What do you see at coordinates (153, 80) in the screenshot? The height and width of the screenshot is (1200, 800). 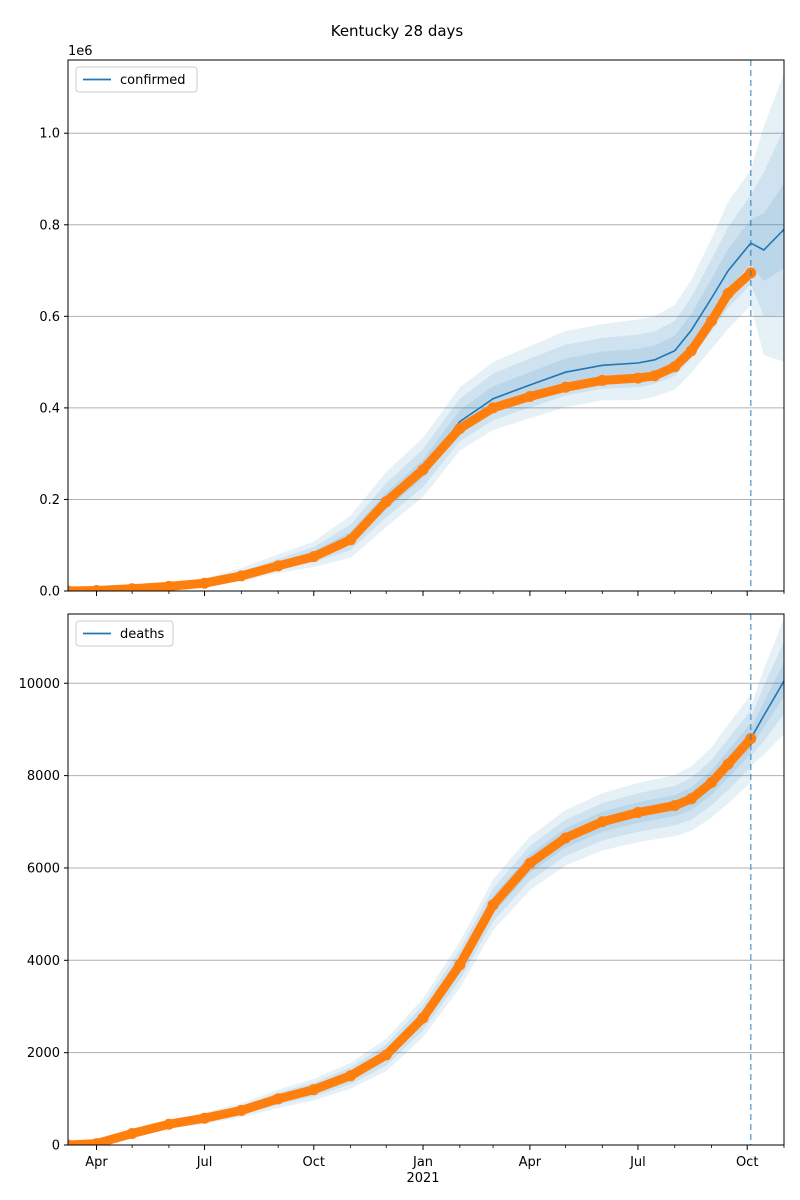 I see `legend-label: confirmed` at bounding box center [153, 80].